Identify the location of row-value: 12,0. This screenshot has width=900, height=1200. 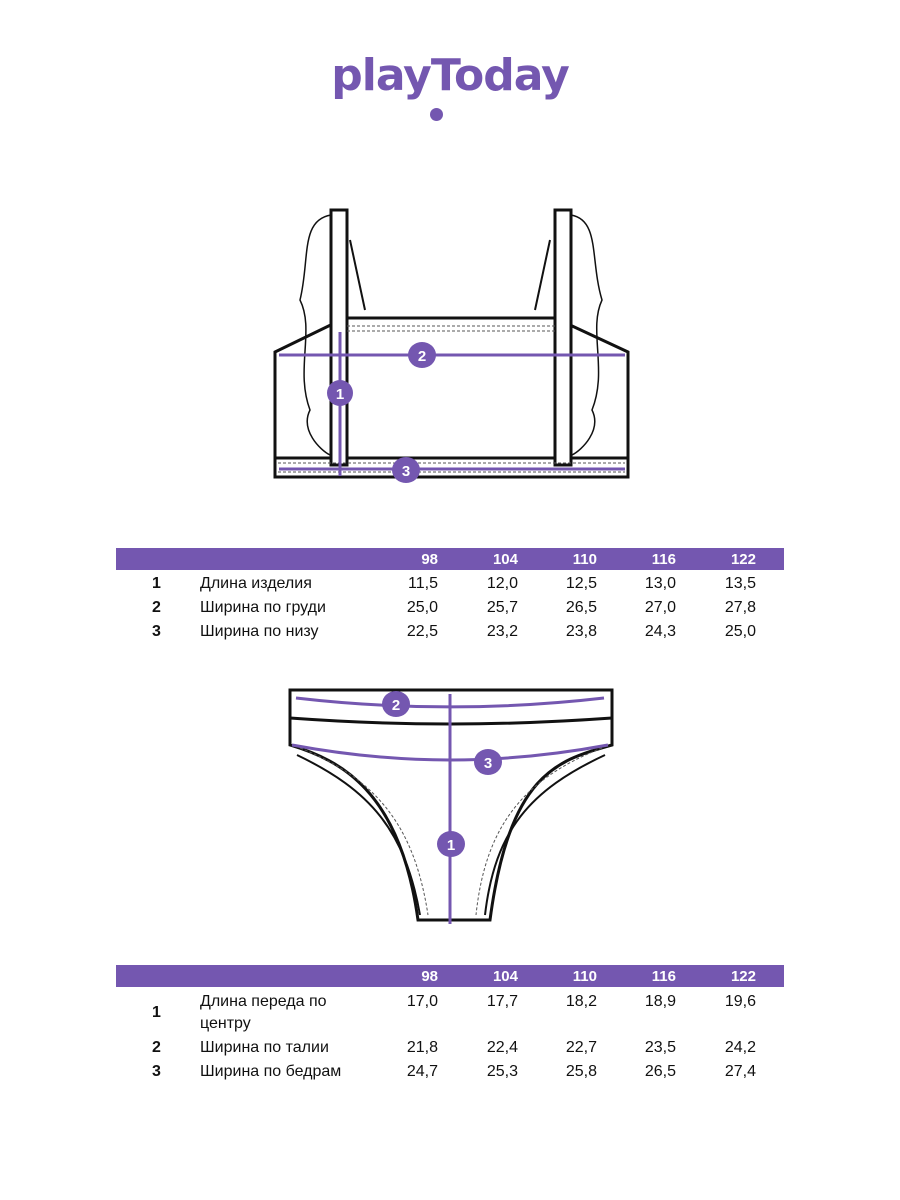
(502, 583).